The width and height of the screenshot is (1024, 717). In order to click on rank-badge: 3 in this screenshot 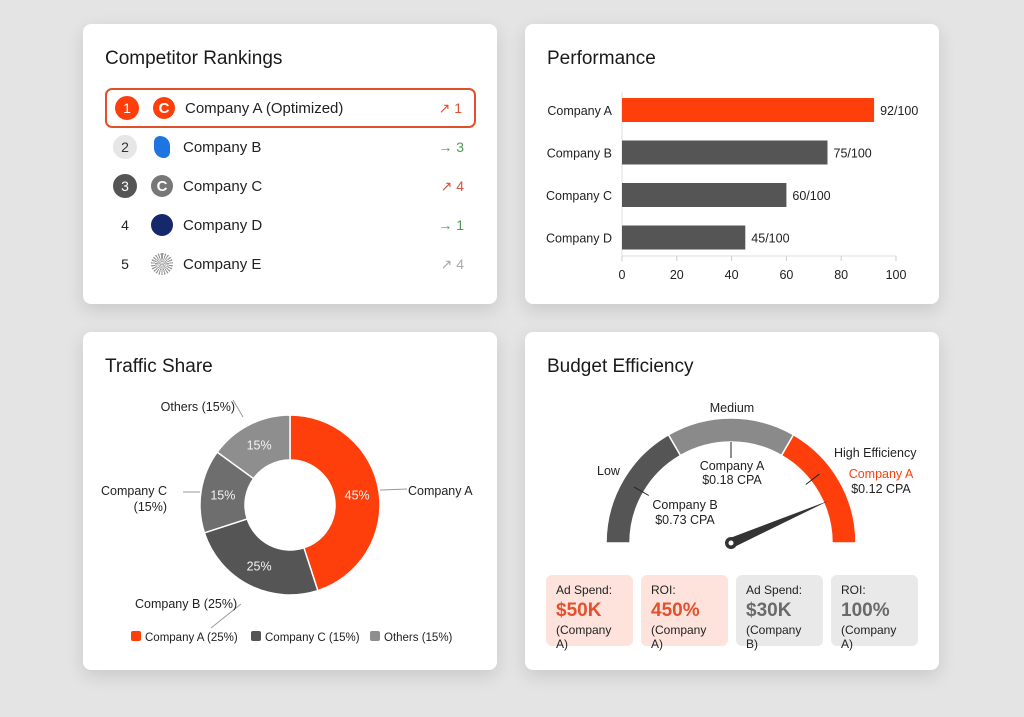, I will do `click(125, 186)`.